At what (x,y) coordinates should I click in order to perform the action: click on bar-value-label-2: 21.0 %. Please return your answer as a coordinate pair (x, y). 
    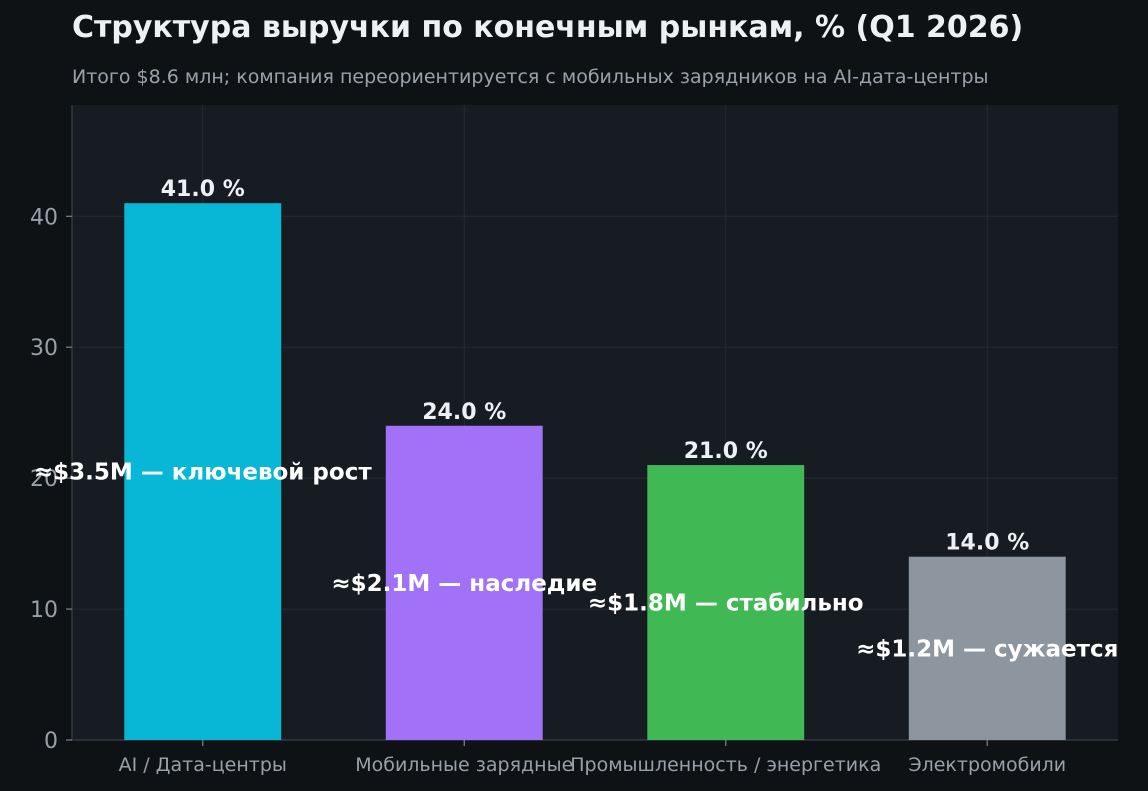
    Looking at the image, I should click on (726, 451).